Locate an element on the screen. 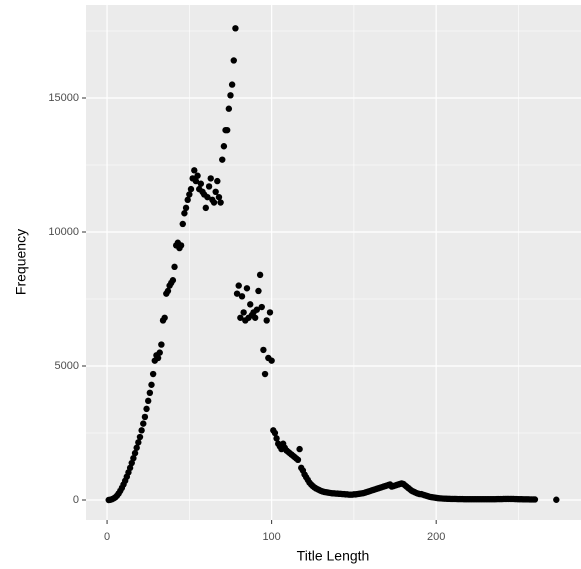 The width and height of the screenshot is (581, 569). y-axis-title: Frequency is located at coordinates (21, 262).